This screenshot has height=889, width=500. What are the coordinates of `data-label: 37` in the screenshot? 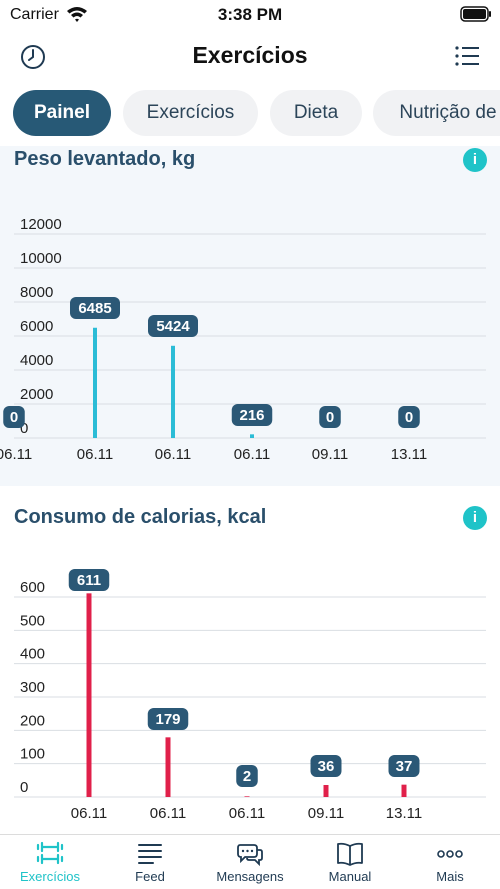 It's located at (404, 766).